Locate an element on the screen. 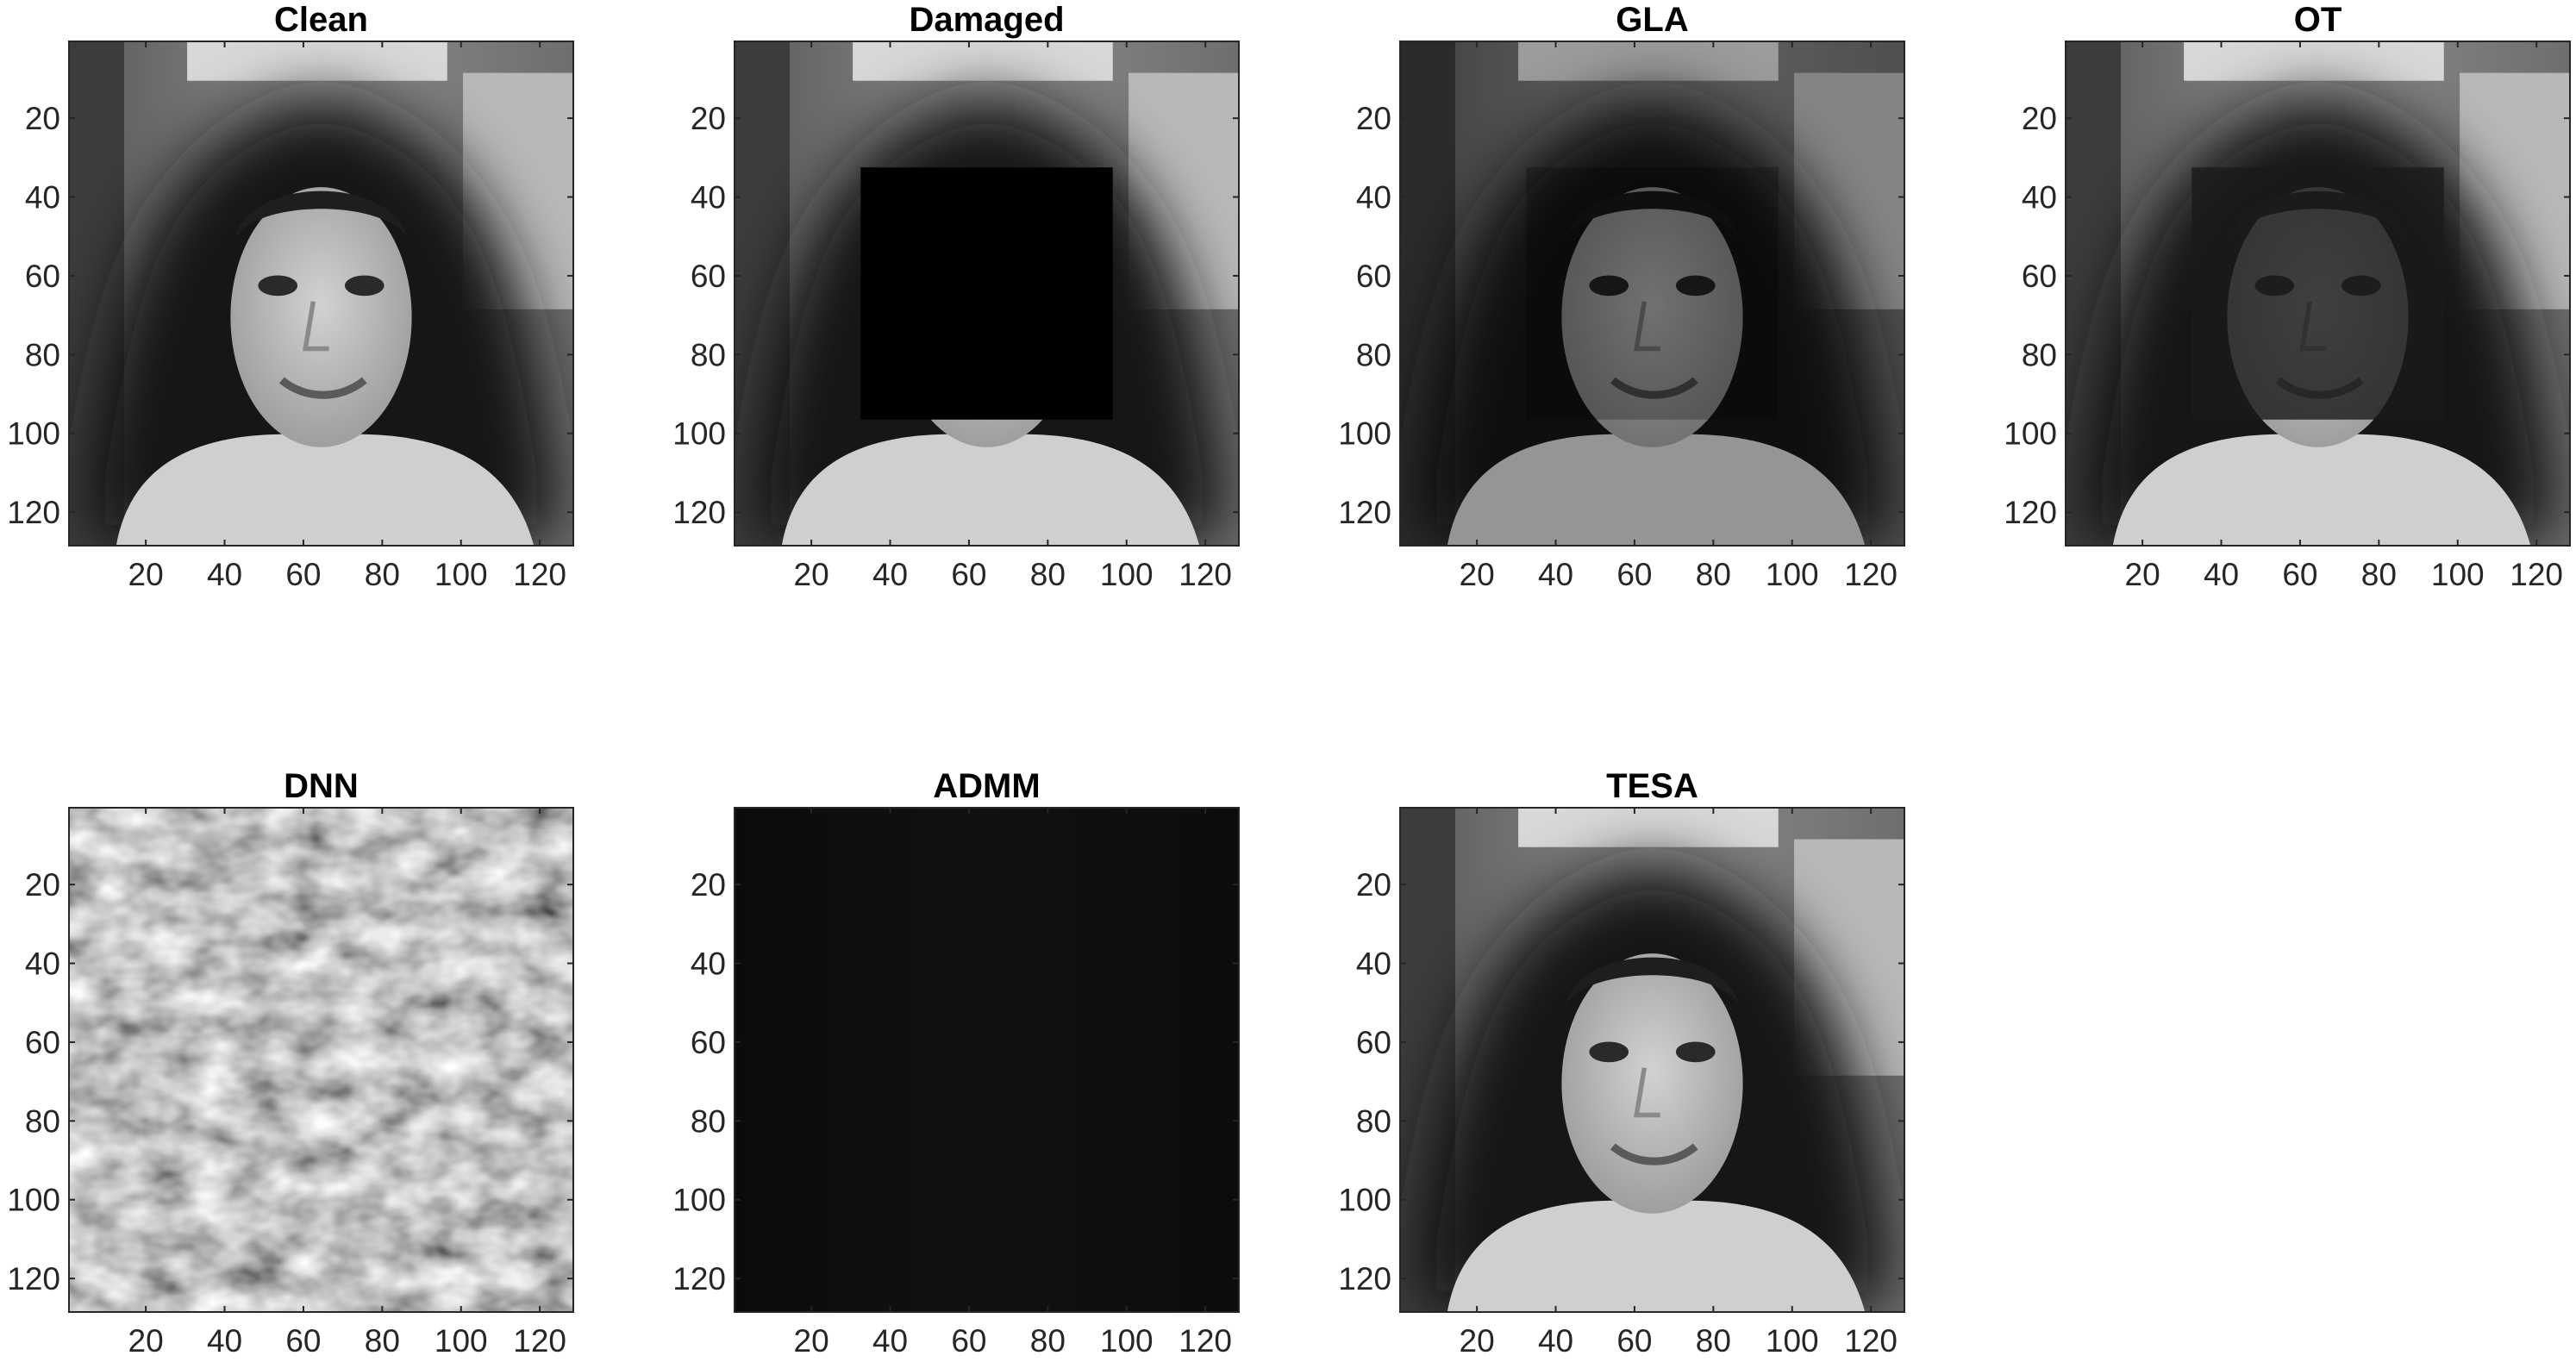 Image resolution: width=2576 pixels, height=1362 pixels. xtick-label-tesa: 60 is located at coordinates (1634, 1341).